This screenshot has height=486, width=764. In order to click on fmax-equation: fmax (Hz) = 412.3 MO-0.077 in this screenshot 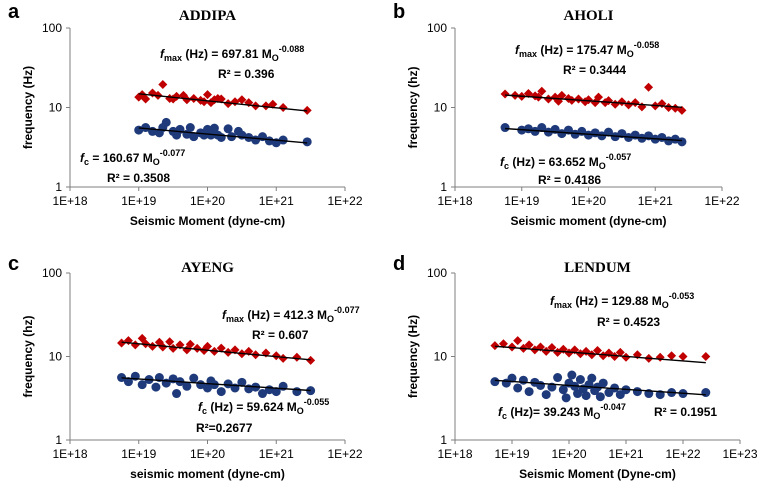, I will do `click(291, 314)`.